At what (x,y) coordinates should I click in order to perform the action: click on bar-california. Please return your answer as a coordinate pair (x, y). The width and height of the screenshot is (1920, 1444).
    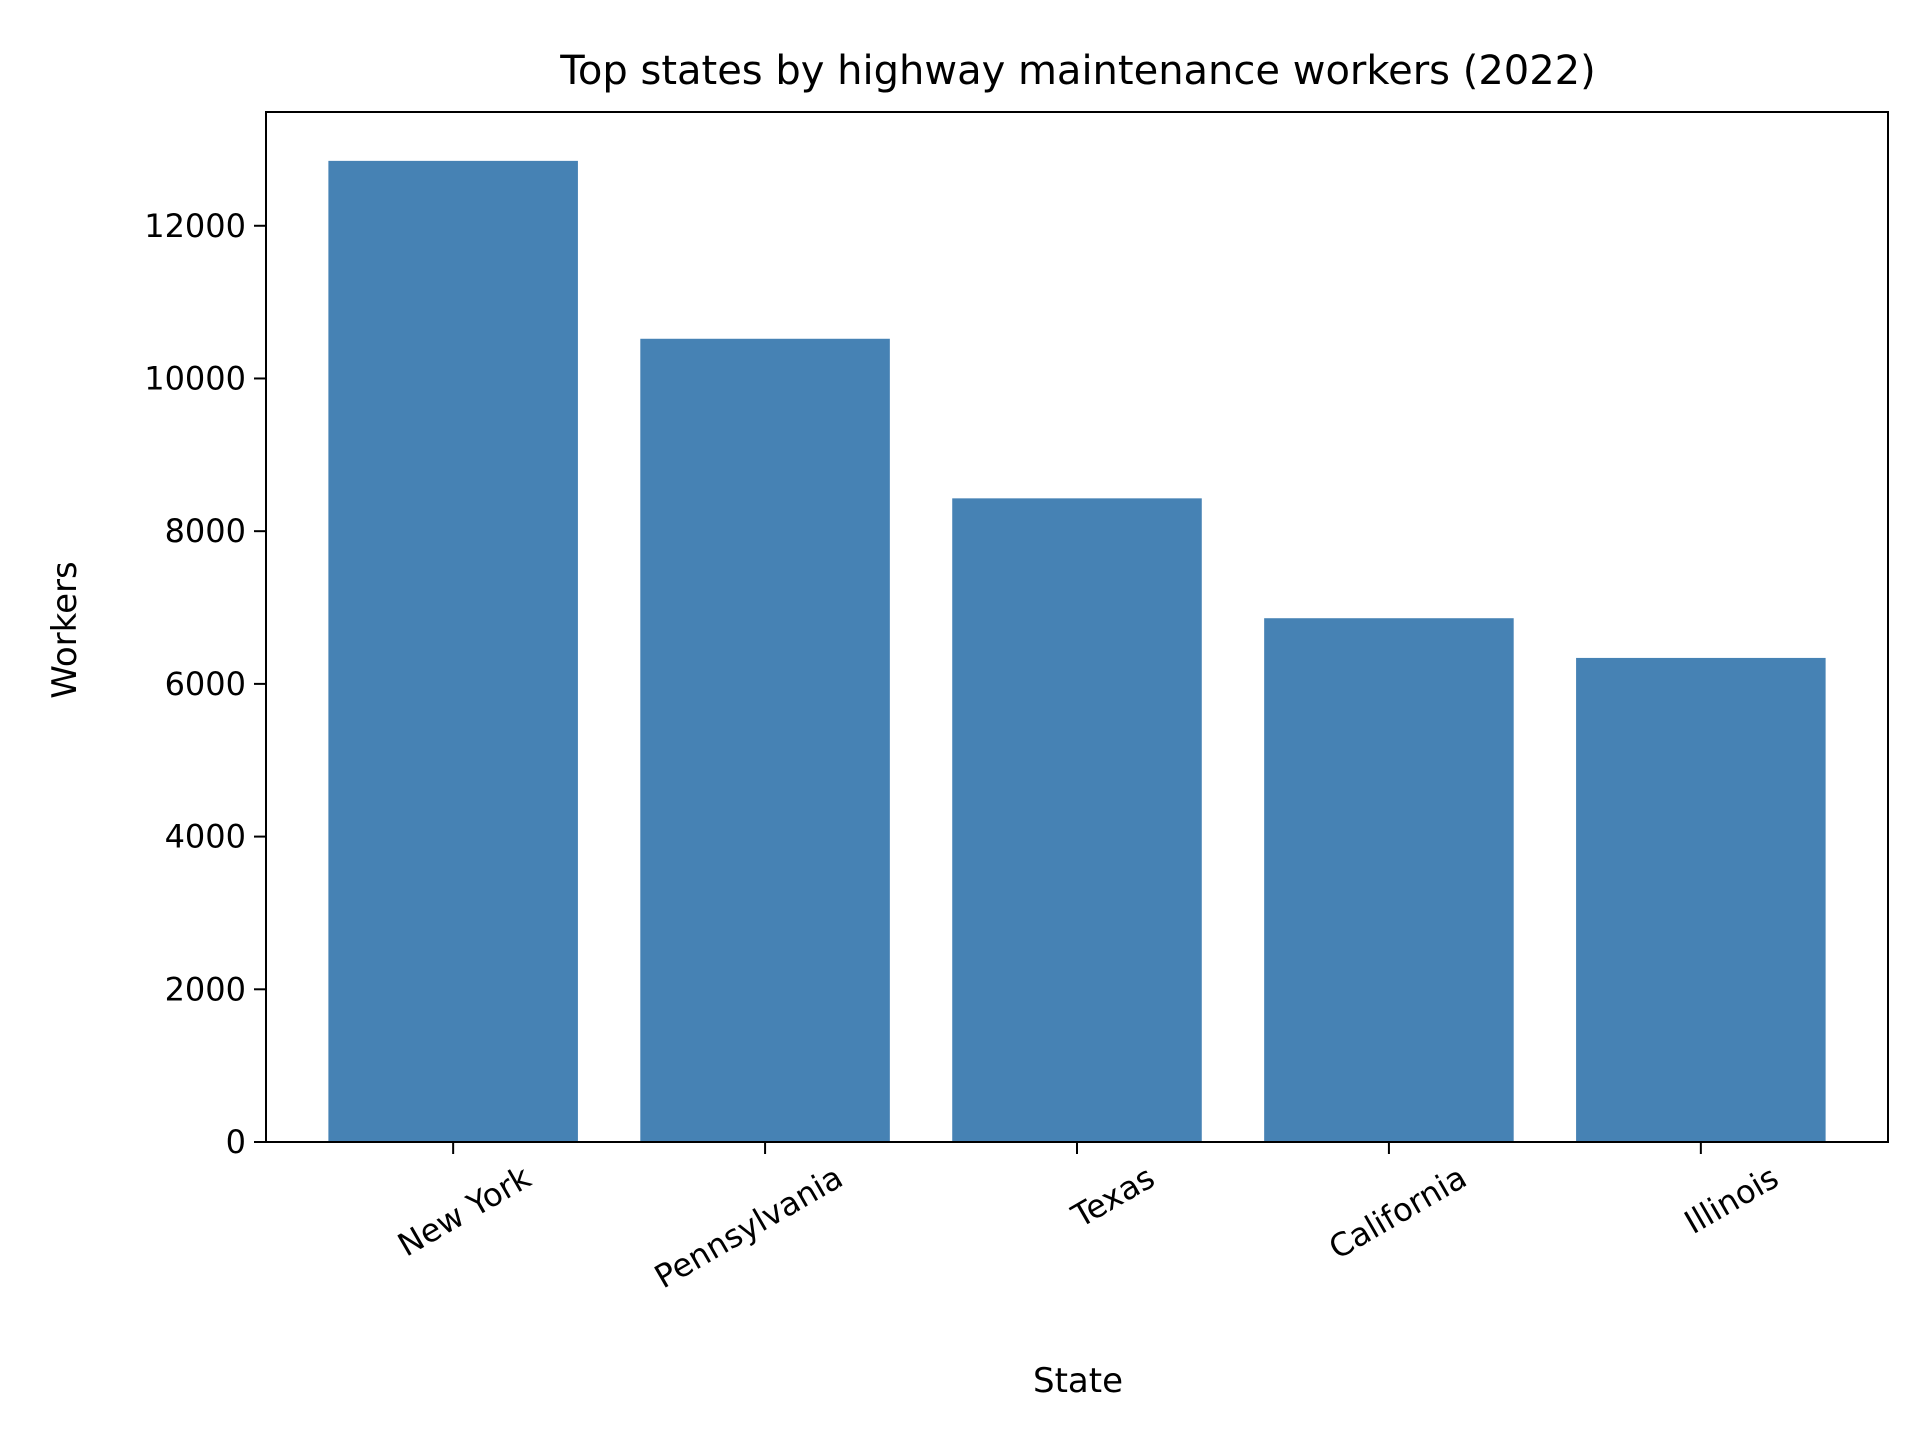
    Looking at the image, I should click on (1389, 880).